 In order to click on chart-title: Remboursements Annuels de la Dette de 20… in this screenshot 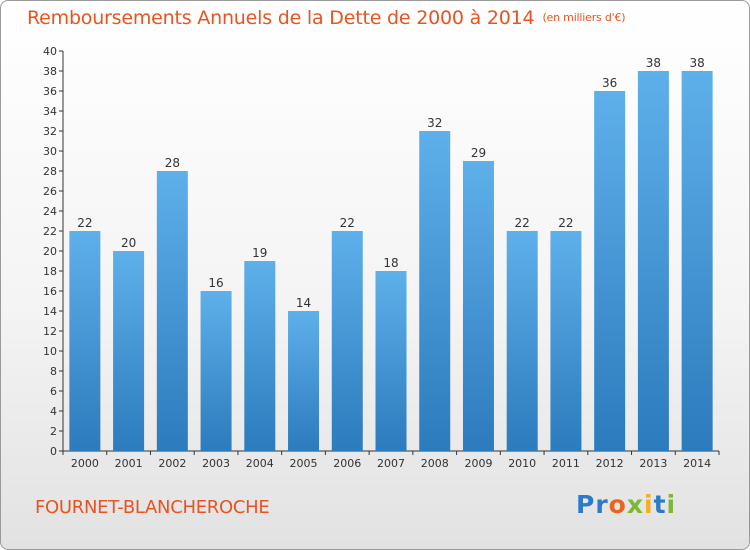, I will do `click(326, 18)`.